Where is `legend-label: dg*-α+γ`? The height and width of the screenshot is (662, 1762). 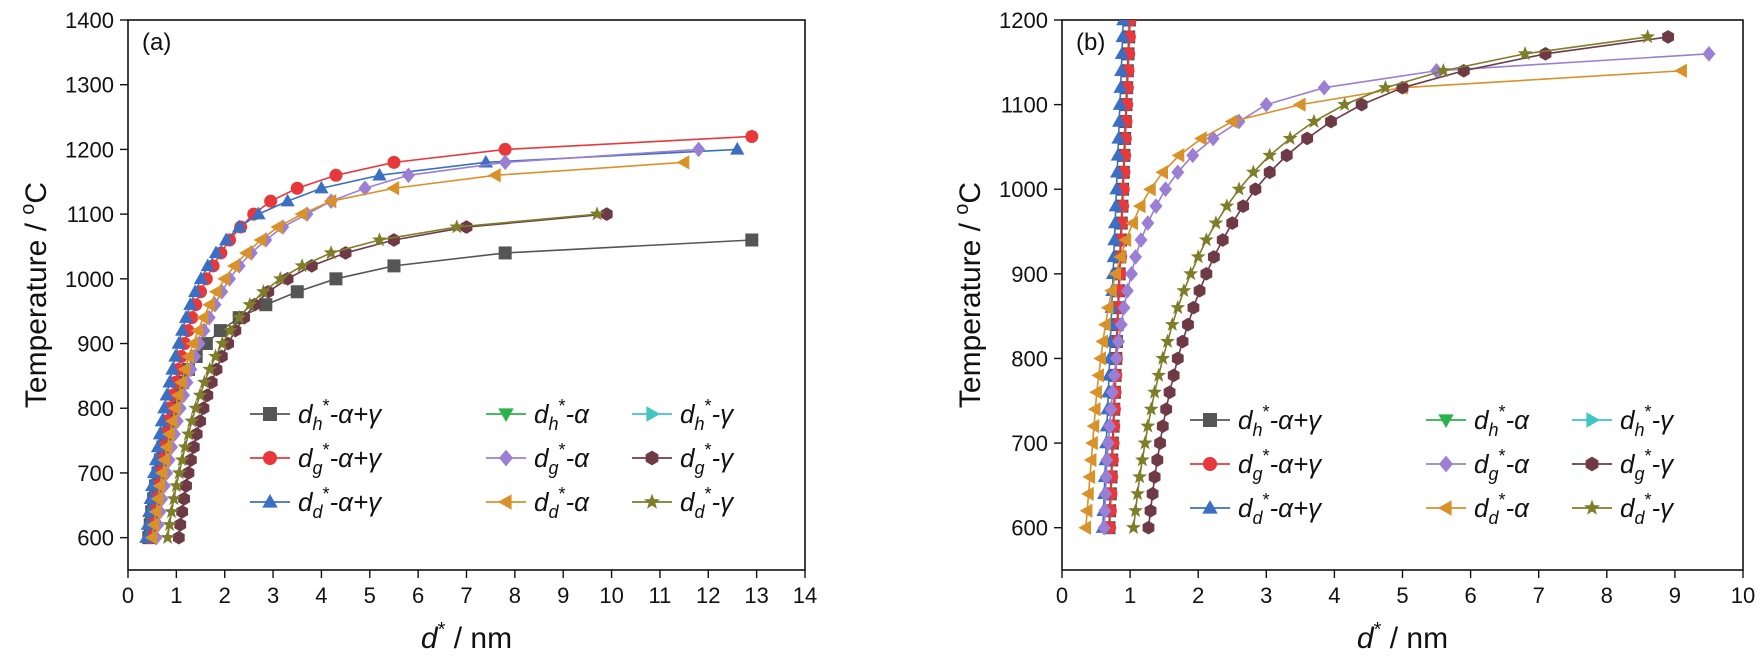
legend-label: dg*-α+γ is located at coordinates (340, 459).